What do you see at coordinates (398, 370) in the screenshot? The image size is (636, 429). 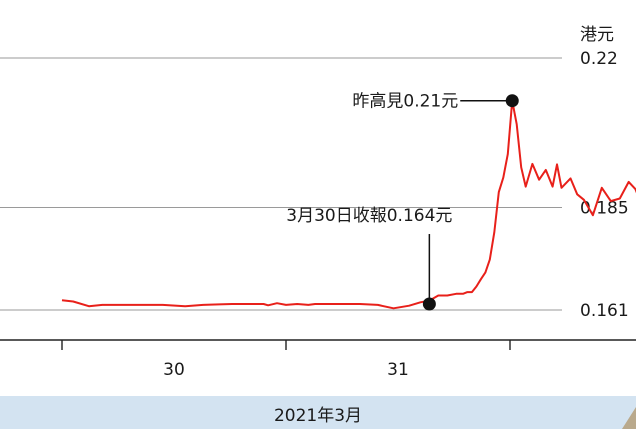 I see `x-tick-label: 31` at bounding box center [398, 370].